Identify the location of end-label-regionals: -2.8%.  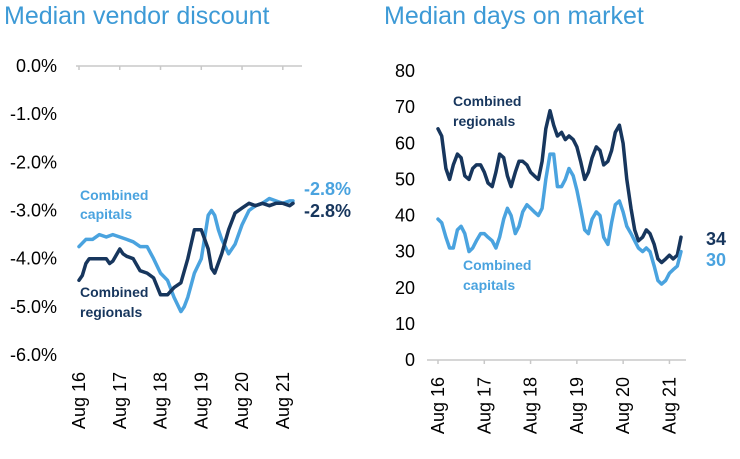
(327, 211).